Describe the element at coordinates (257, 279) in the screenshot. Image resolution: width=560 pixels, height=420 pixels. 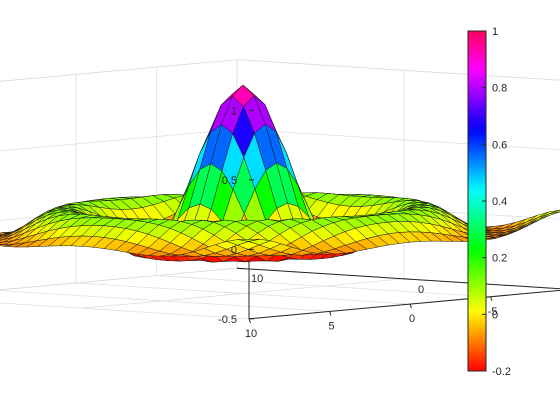
I see `y-tick-label: 10` at that location.